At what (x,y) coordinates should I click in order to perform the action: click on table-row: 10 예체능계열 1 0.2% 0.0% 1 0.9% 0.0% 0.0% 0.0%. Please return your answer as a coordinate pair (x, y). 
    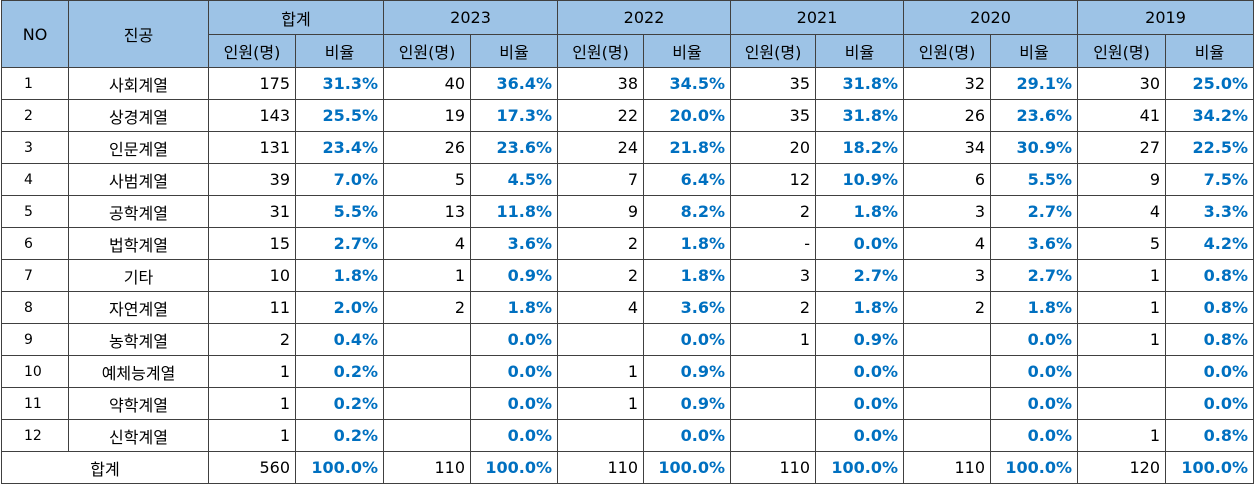
    Looking at the image, I should click on (628, 371).